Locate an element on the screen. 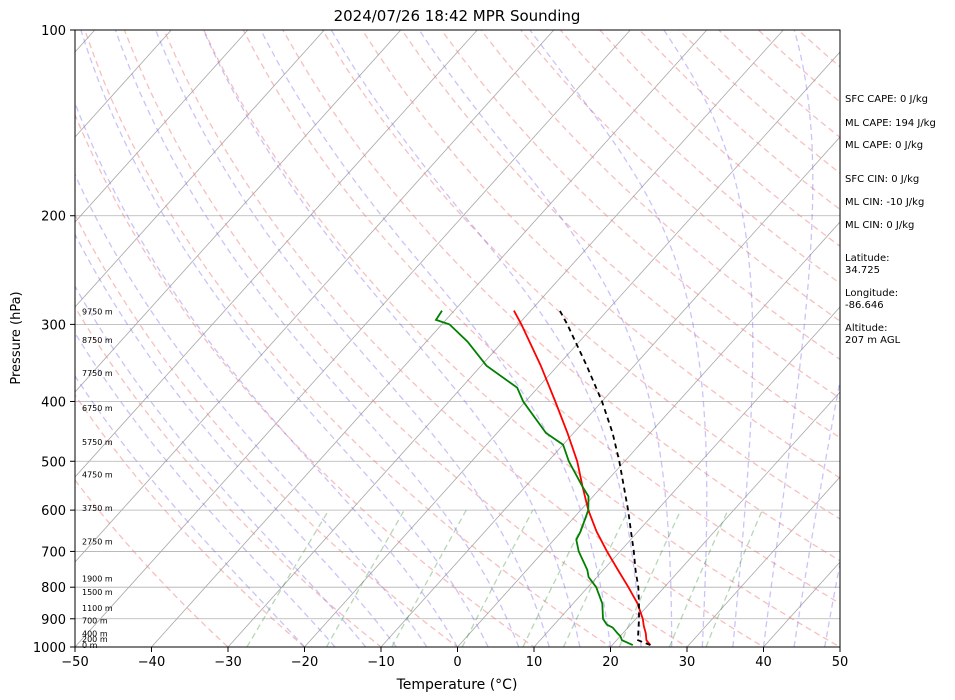 Image resolution: width=955 pixels, height=700 pixels. x-tick-label: 30 is located at coordinates (687, 662).